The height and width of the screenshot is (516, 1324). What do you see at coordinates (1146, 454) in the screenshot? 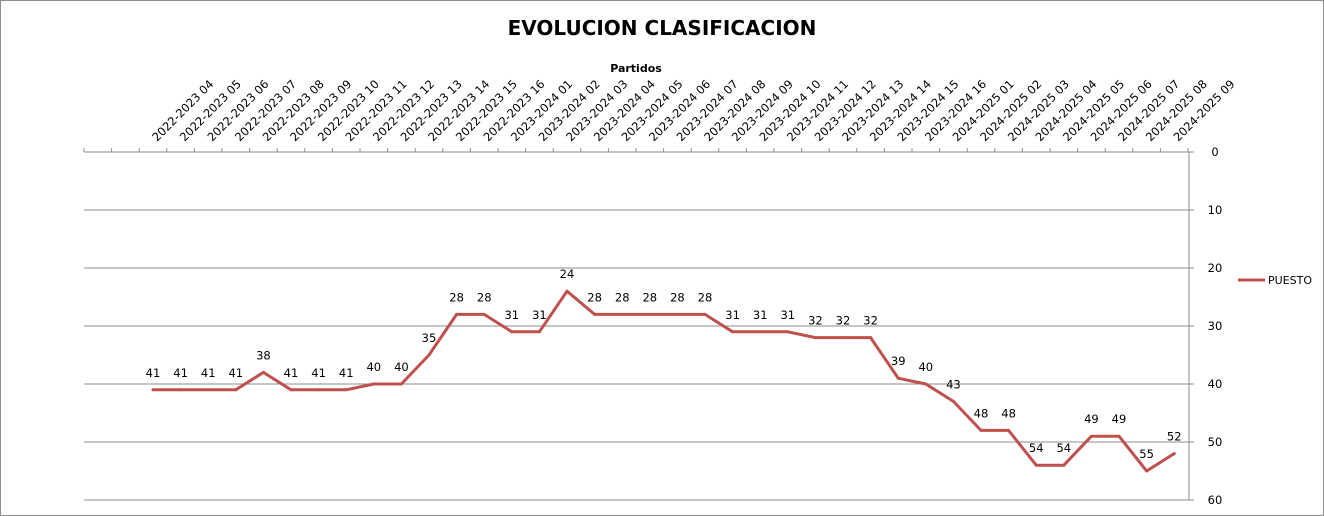
I see `data-label: 55` at bounding box center [1146, 454].